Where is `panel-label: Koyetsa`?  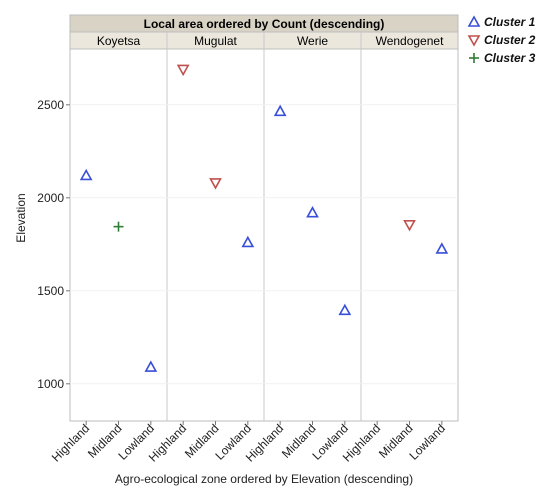
panel-label: Koyetsa is located at coordinates (119, 41).